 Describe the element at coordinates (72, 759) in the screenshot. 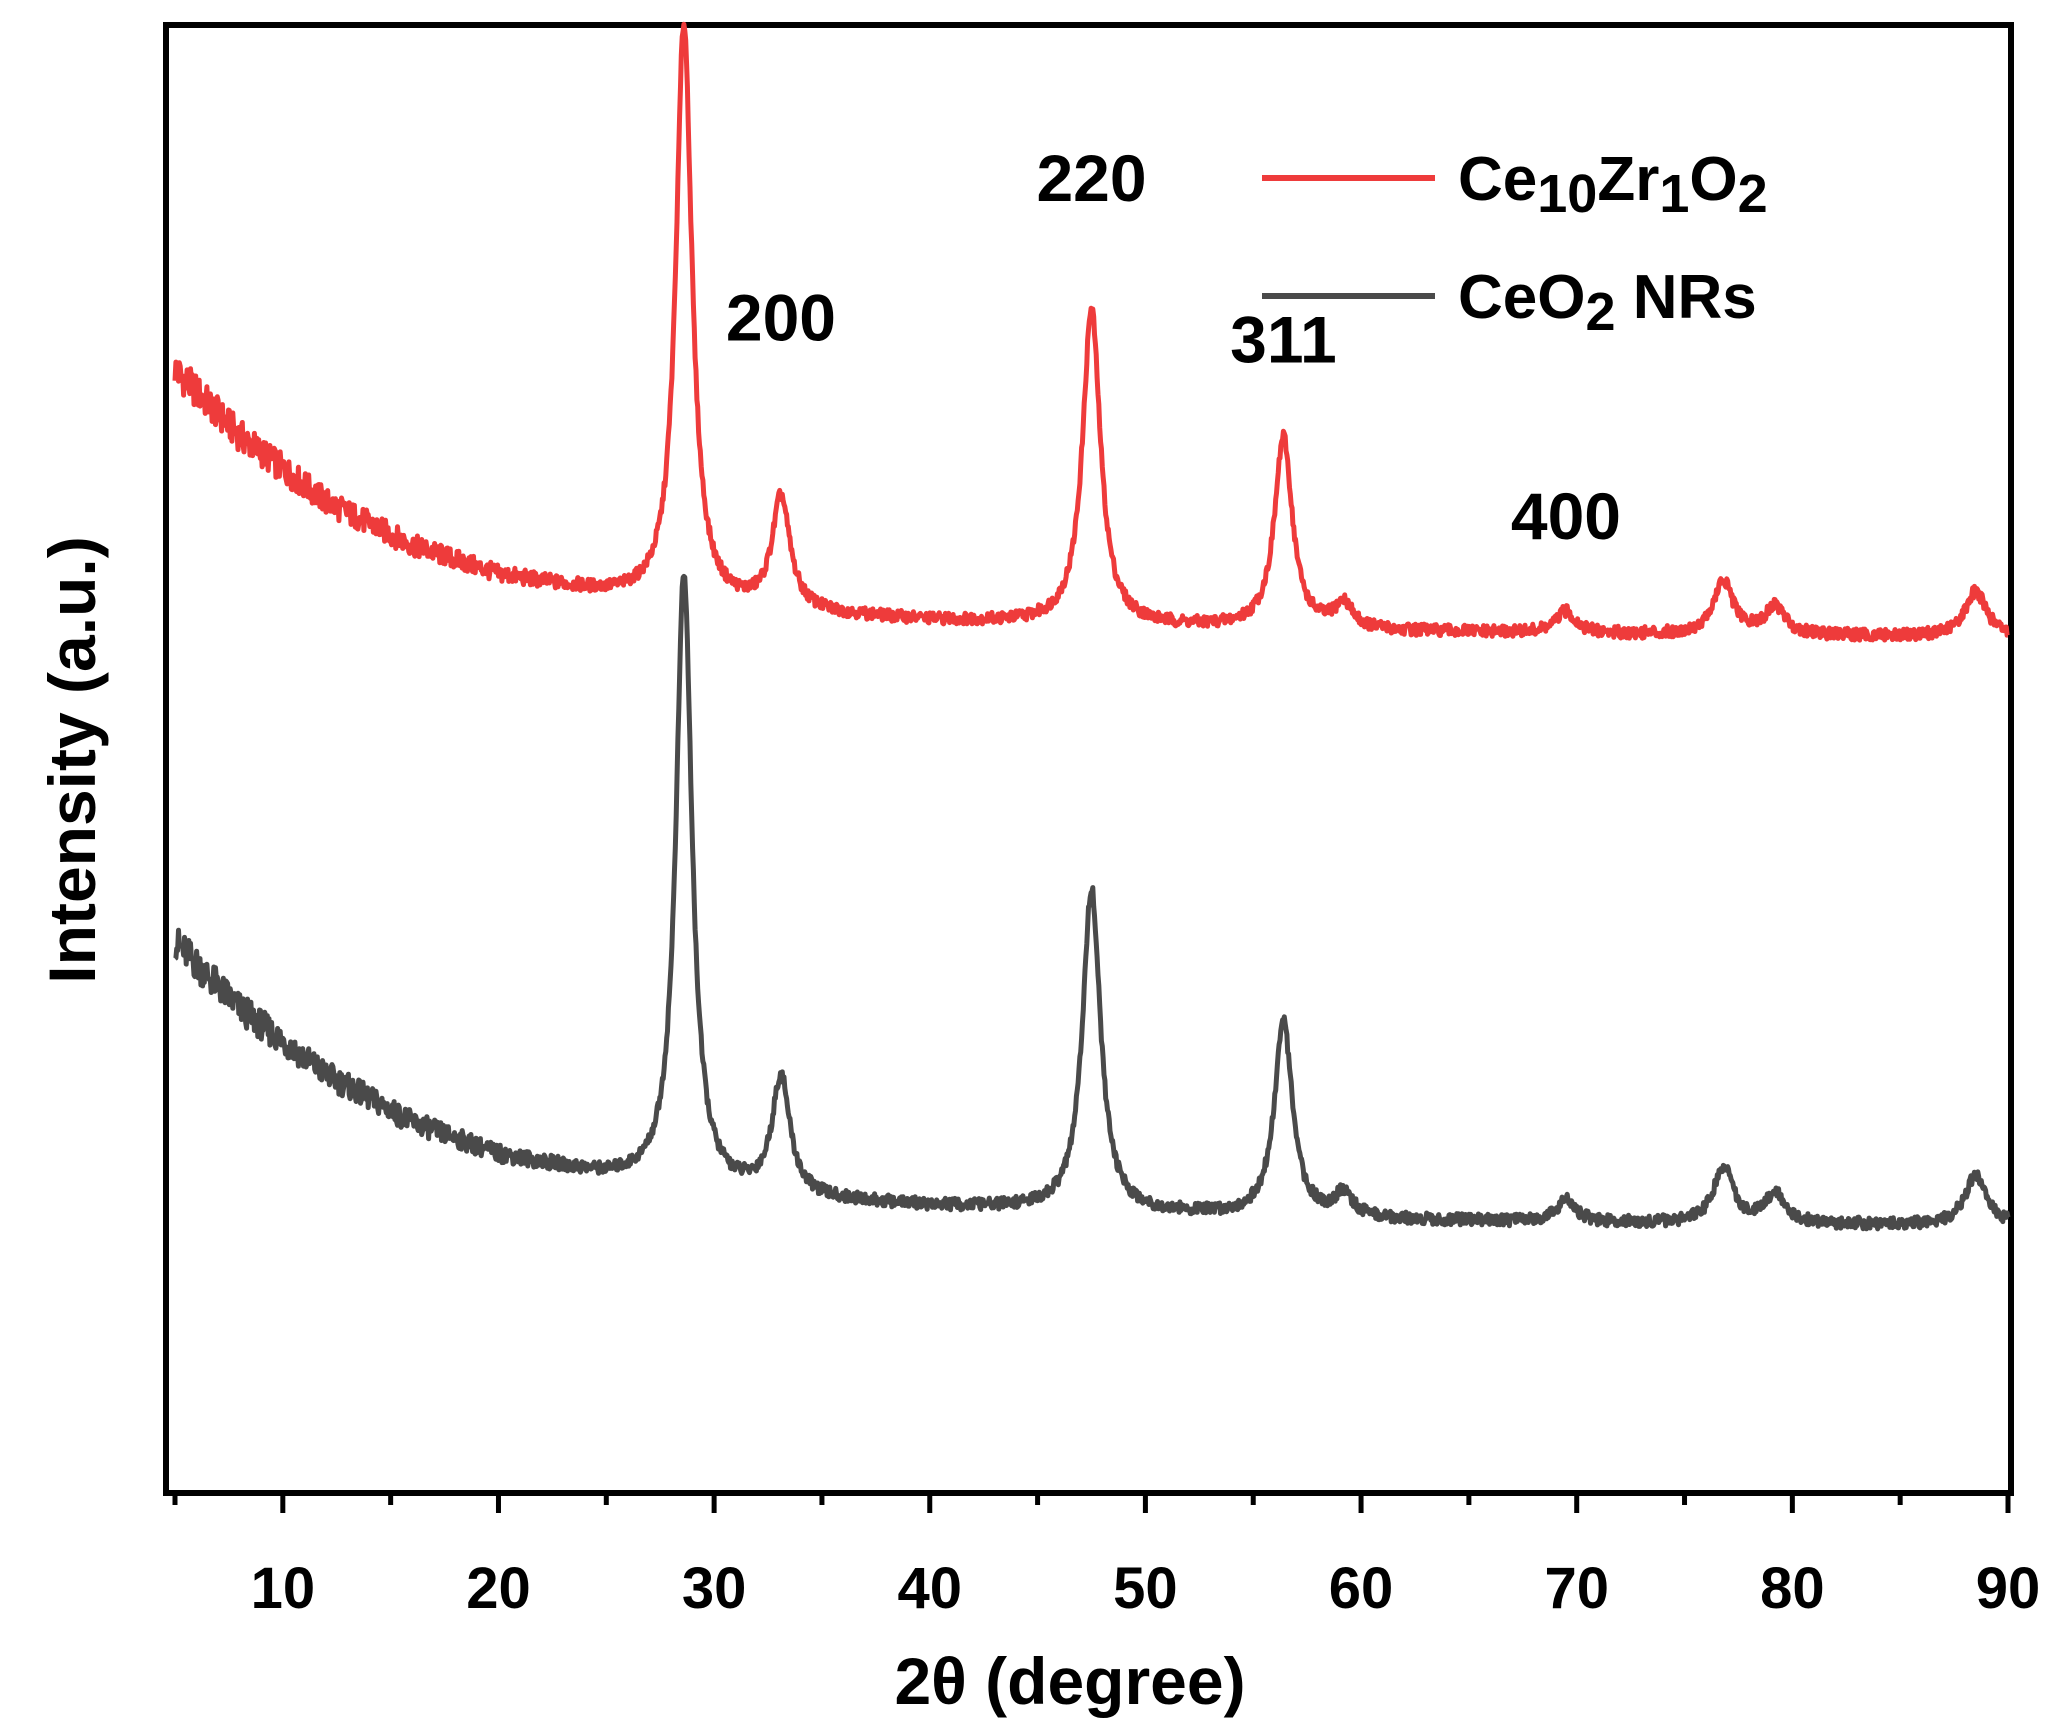

I see `y-axis-title: Intensity (a.u.)` at that location.